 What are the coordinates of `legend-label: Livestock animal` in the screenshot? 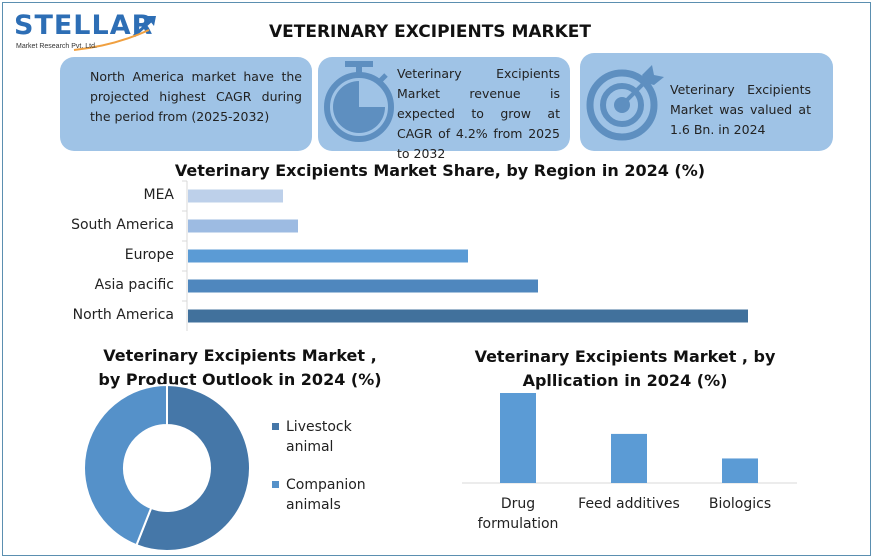 It's located at (319, 437).